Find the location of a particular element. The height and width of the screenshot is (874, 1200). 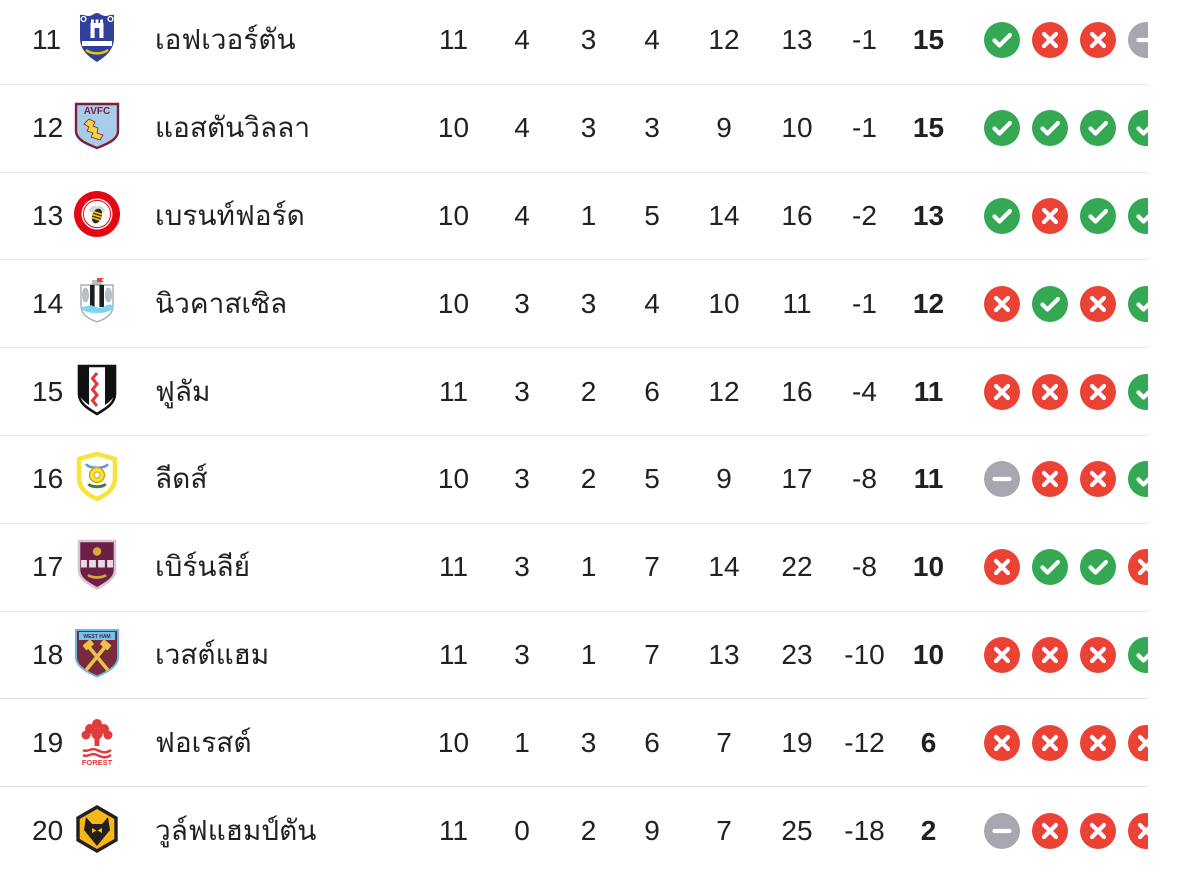

table-row: 14 นิวคาสเซิล 10 3 3 4 10 11 -1 12 is located at coordinates (574, 304).